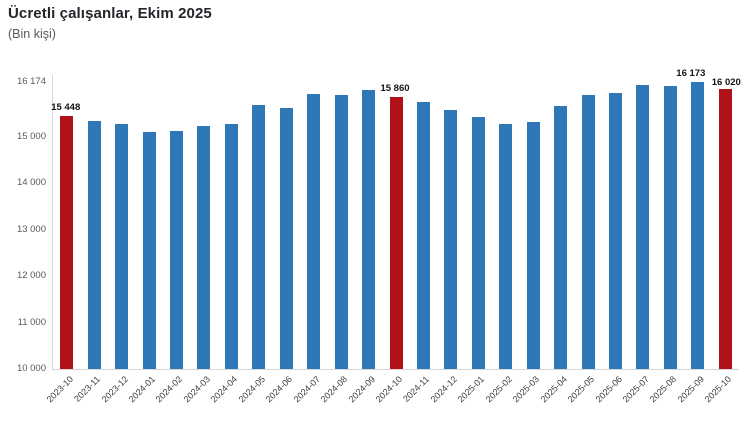 The image size is (750, 430). I want to click on y-axis-tick-label: 15 000, so click(31, 136).